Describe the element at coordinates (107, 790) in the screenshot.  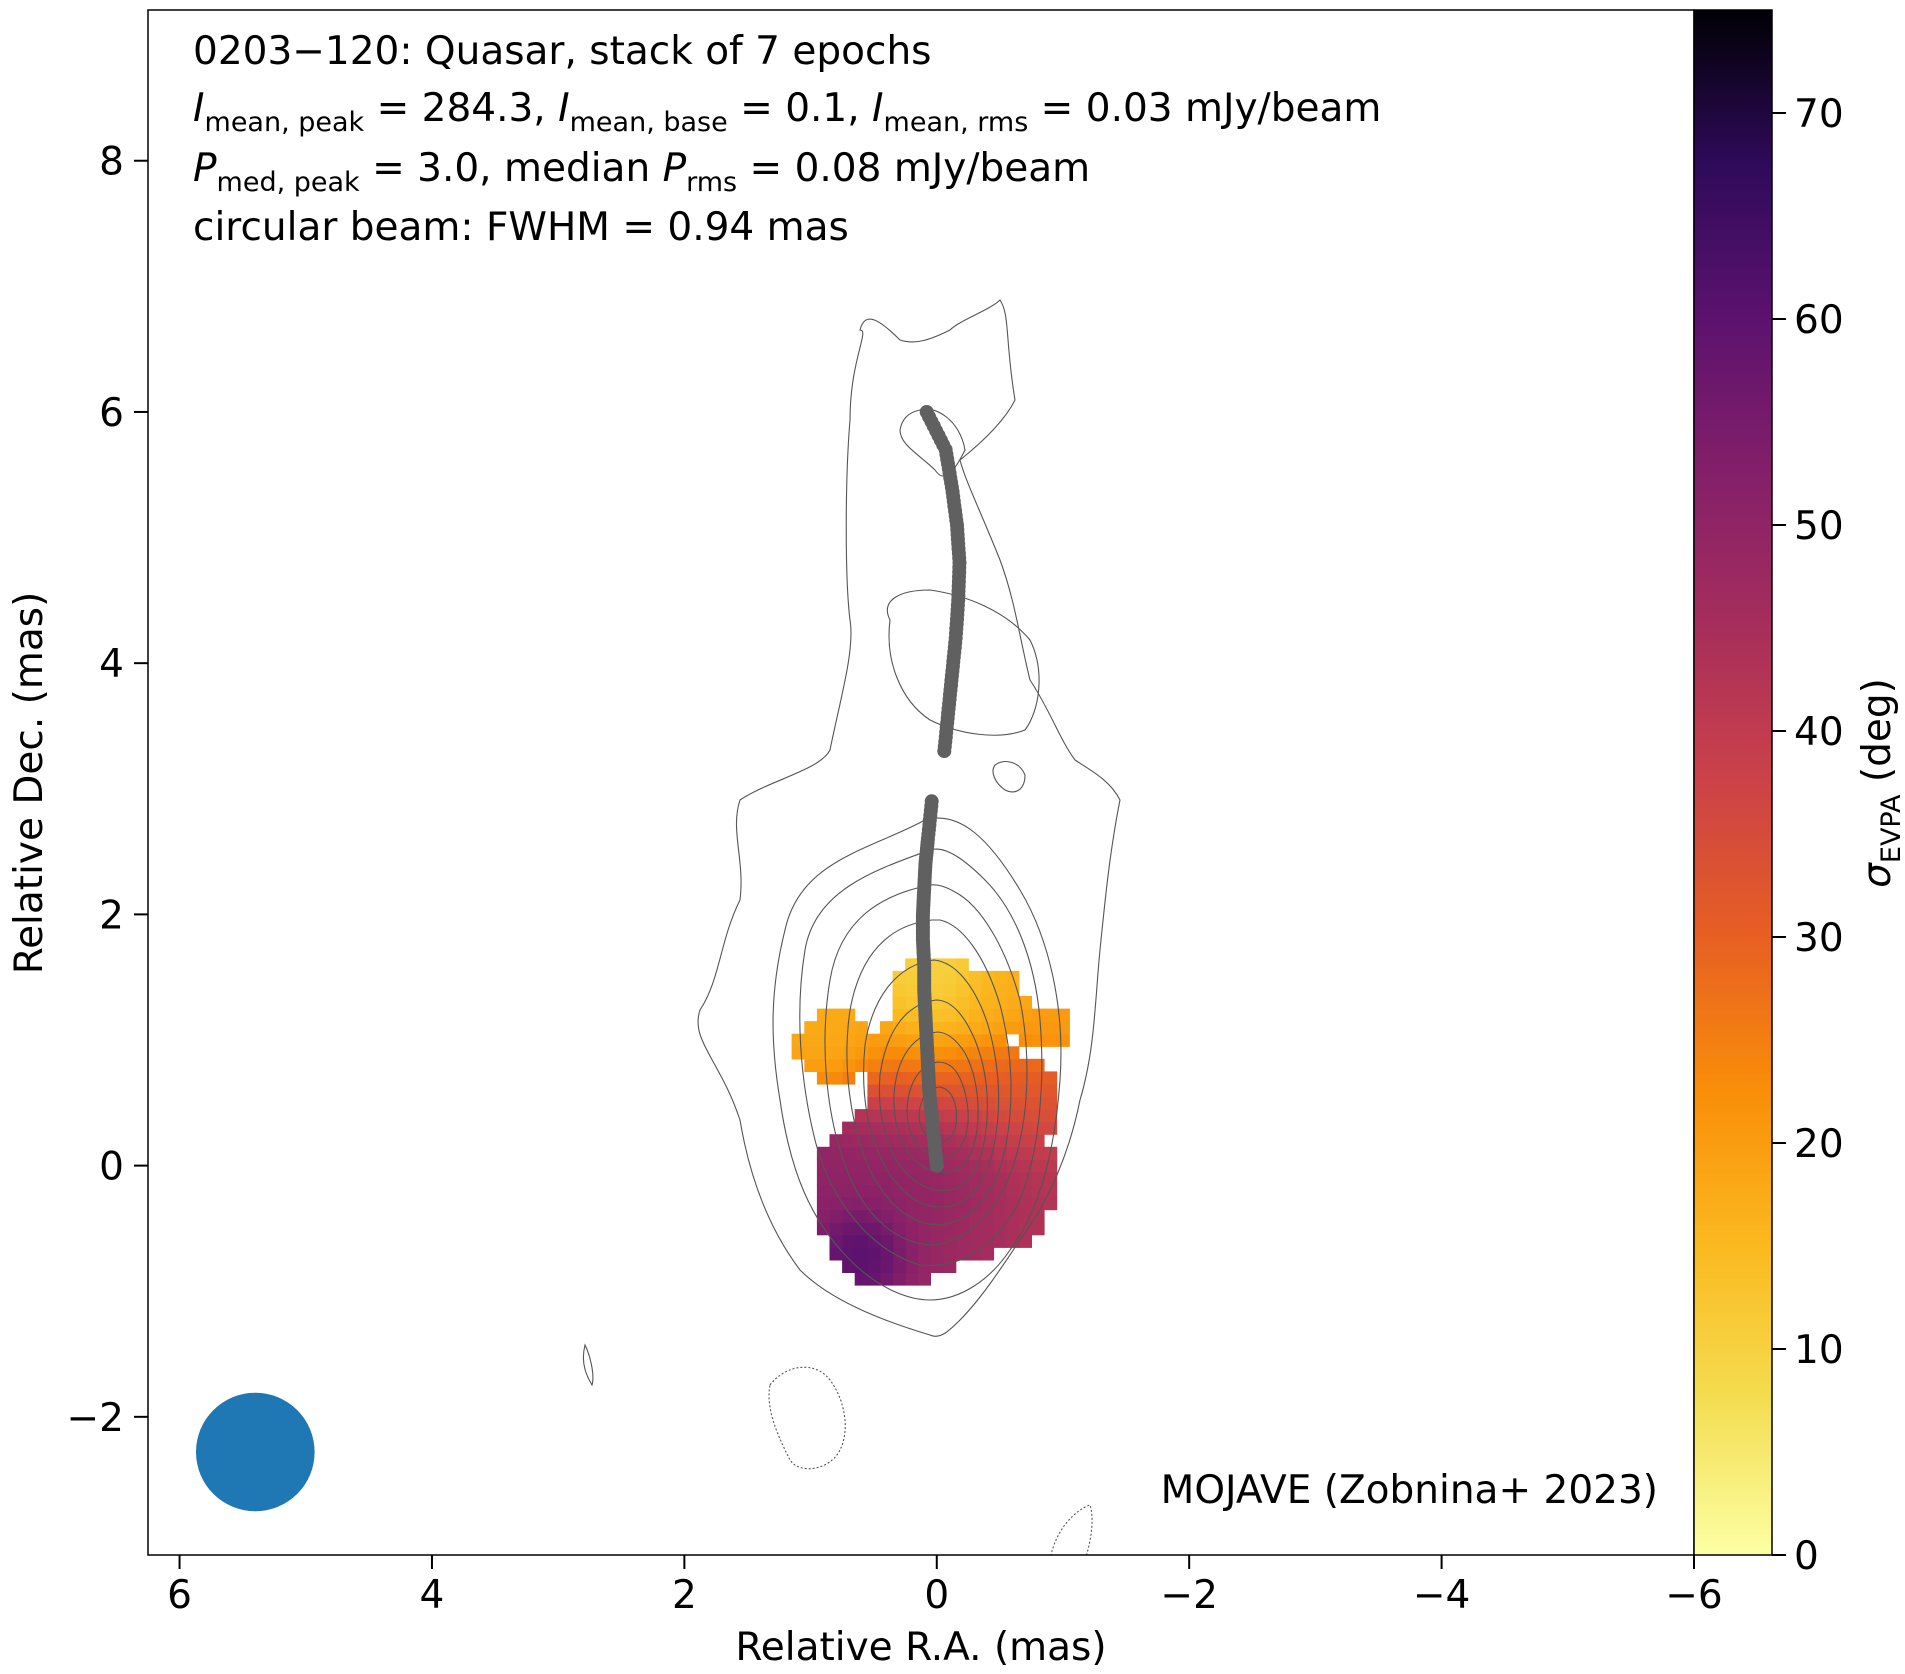
I see `y-axis: −2 0 2 4 6 8` at that location.